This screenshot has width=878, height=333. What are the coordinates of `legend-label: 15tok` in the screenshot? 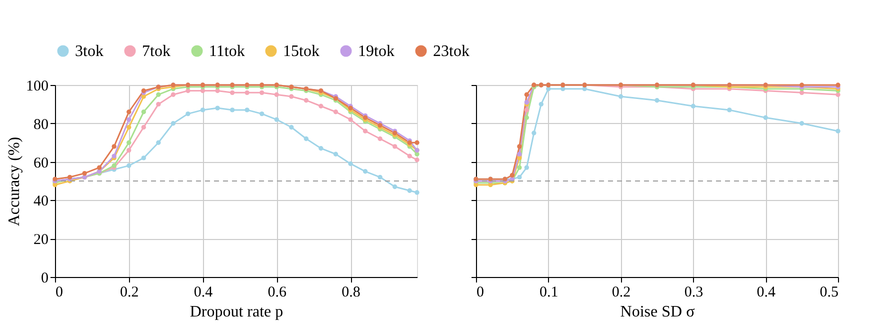 It's located at (301, 51).